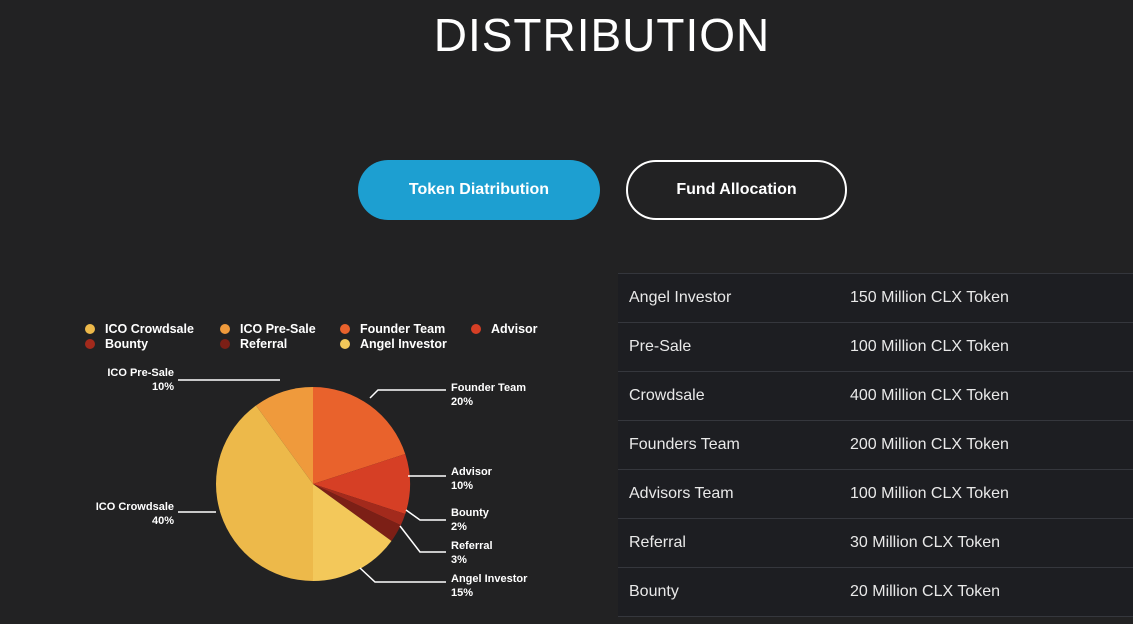 The width and height of the screenshot is (1133, 624). What do you see at coordinates (140, 373) in the screenshot?
I see `slice-label-ico-pre-sale: ICO Pre-Sale` at bounding box center [140, 373].